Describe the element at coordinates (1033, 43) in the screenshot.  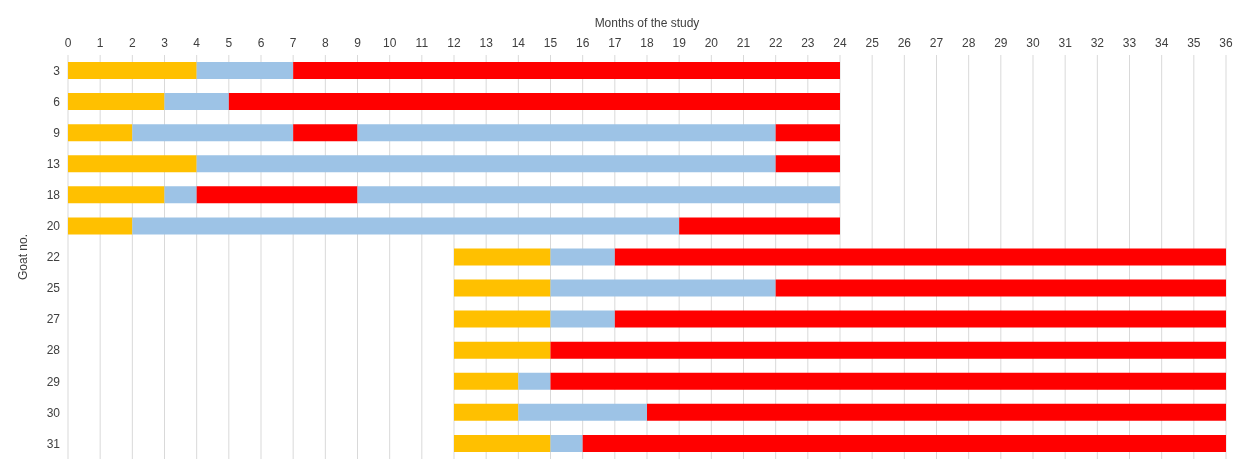
I see `x-tick-label: 30` at that location.